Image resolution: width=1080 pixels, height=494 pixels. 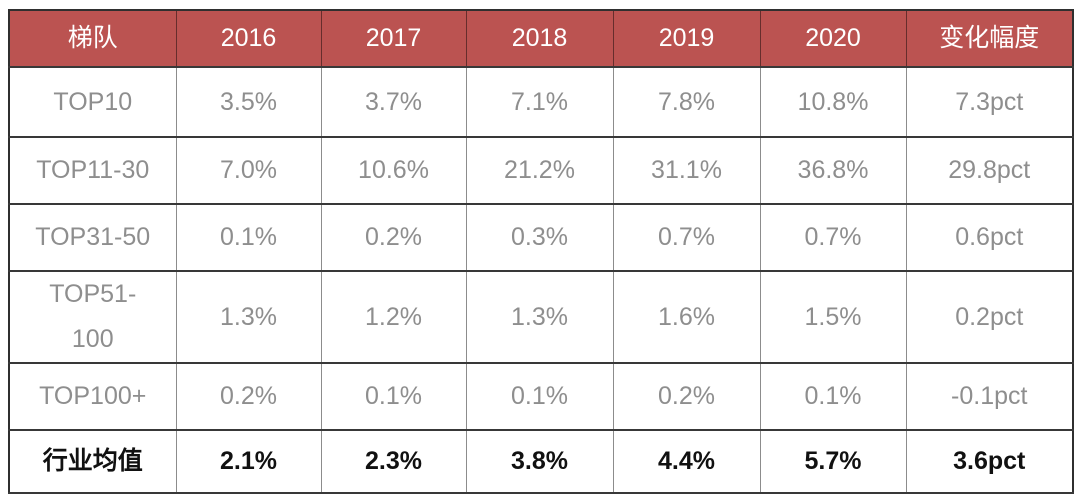 I want to click on table-row-top10: TOP10 3.5% 3.7% 7.1% 7.8% 10.8% 7.3pct, so click(x=541, y=102).